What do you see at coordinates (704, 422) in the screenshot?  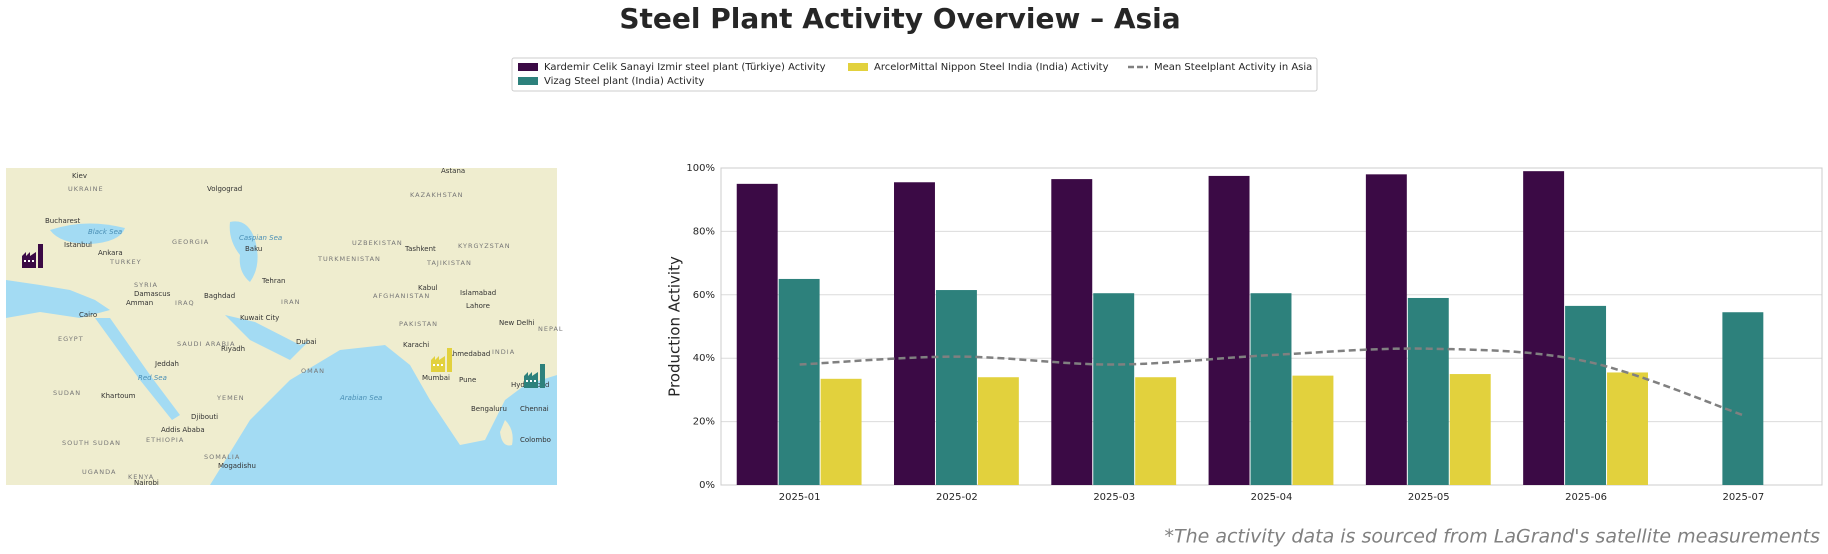 I see `y-tick-label: 20%` at bounding box center [704, 422].